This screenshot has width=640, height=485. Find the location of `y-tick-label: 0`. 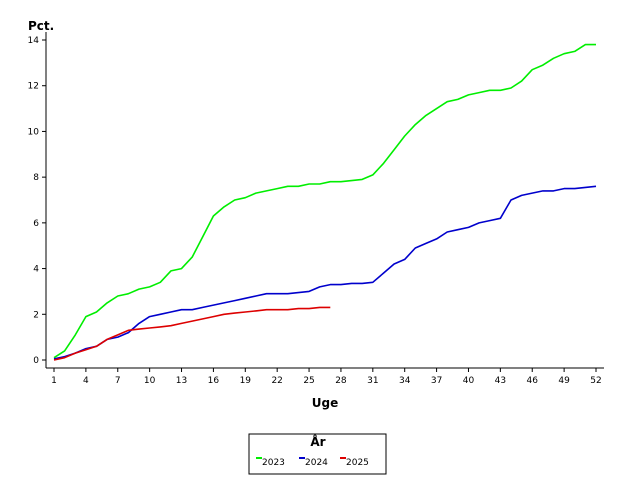

y-tick-label: 0 is located at coordinates (36, 361).